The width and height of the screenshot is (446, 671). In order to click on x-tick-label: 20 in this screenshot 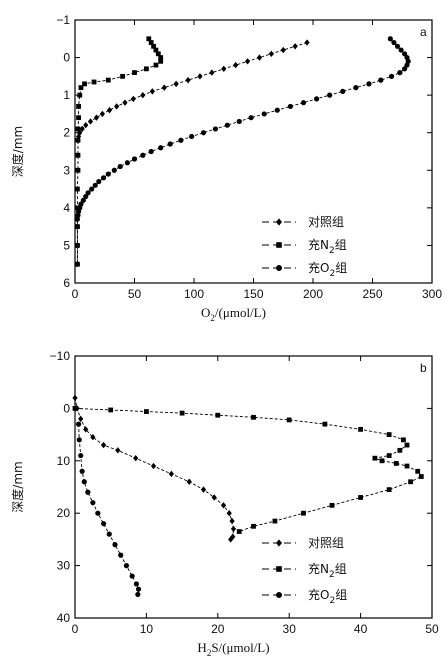, I will do `click(218, 629)`.